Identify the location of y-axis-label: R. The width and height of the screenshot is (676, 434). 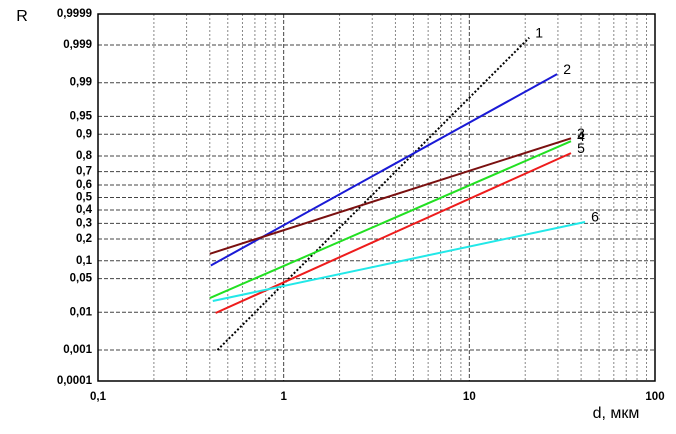
(22, 16).